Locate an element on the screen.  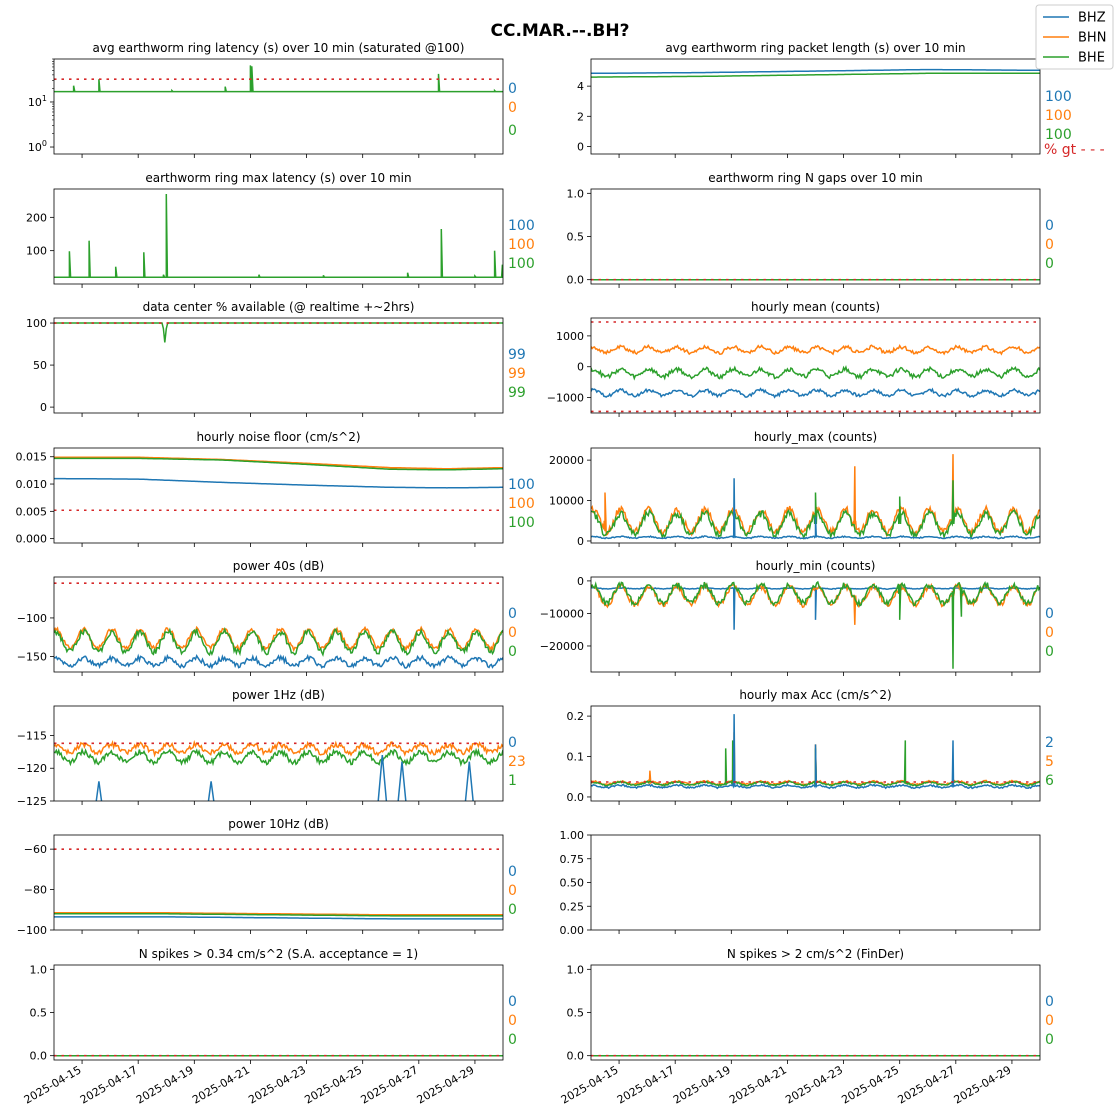
y-tick-label: 10000 is located at coordinates (566, 501).